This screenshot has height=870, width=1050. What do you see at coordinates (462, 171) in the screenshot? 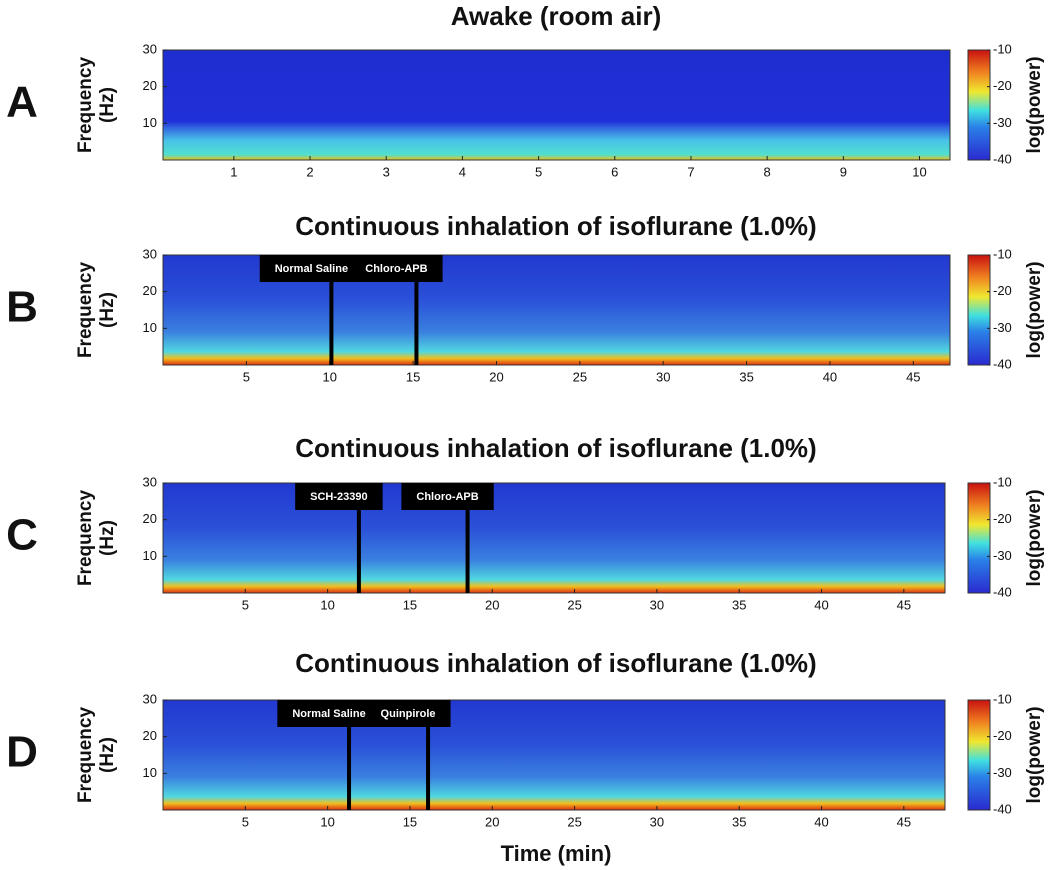
I see `x-tick-label: 4` at bounding box center [462, 171].